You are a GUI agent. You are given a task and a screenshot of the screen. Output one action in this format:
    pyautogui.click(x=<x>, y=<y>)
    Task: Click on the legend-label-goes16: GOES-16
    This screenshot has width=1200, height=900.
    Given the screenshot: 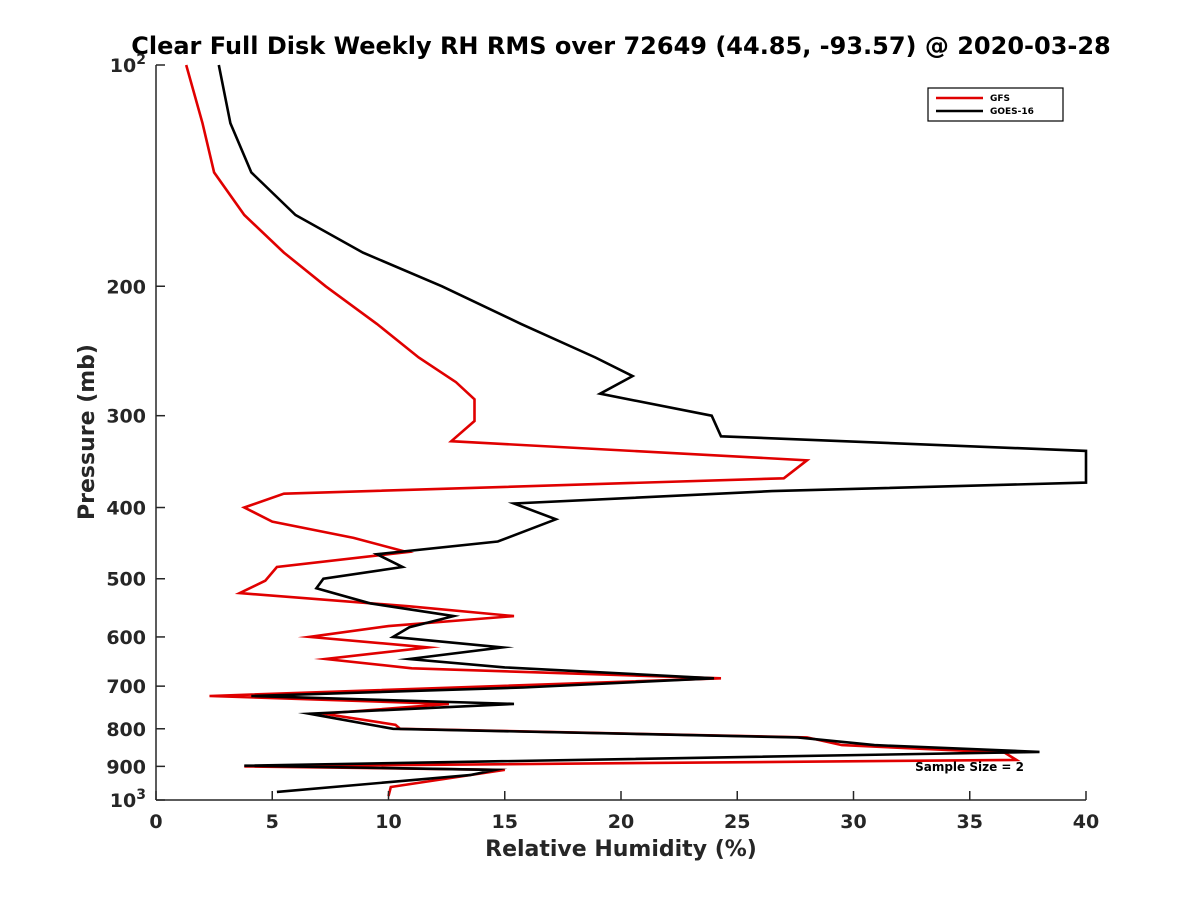 What is the action you would take?
    pyautogui.click(x=1012, y=112)
    